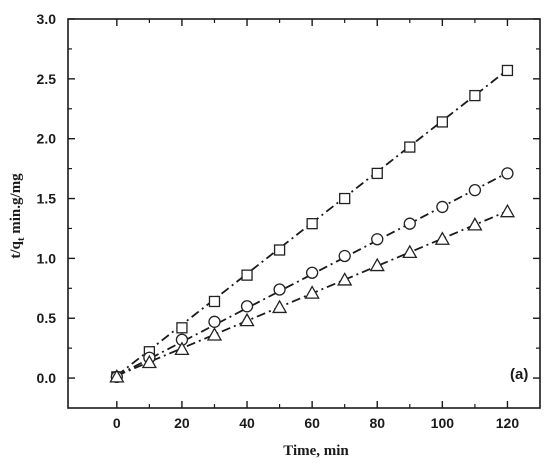 This screenshot has height=465, width=550. What do you see at coordinates (21, 239) in the screenshot?
I see `y-axis-title-subscript: t` at bounding box center [21, 239].